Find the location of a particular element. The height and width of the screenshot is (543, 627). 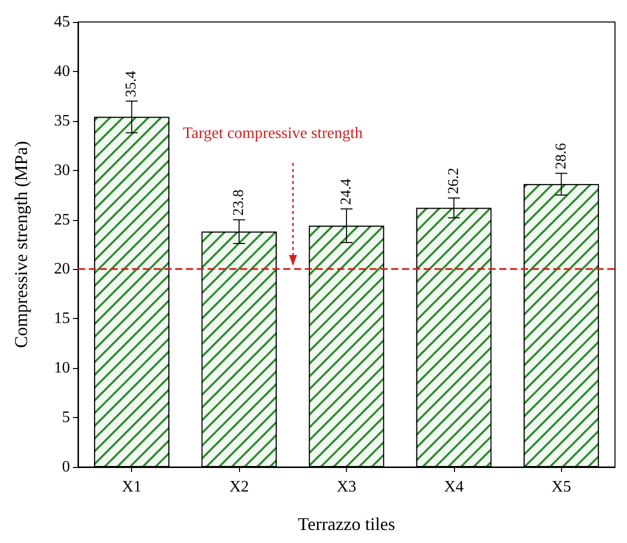

y-tick-label: 45 is located at coordinates (62, 22).